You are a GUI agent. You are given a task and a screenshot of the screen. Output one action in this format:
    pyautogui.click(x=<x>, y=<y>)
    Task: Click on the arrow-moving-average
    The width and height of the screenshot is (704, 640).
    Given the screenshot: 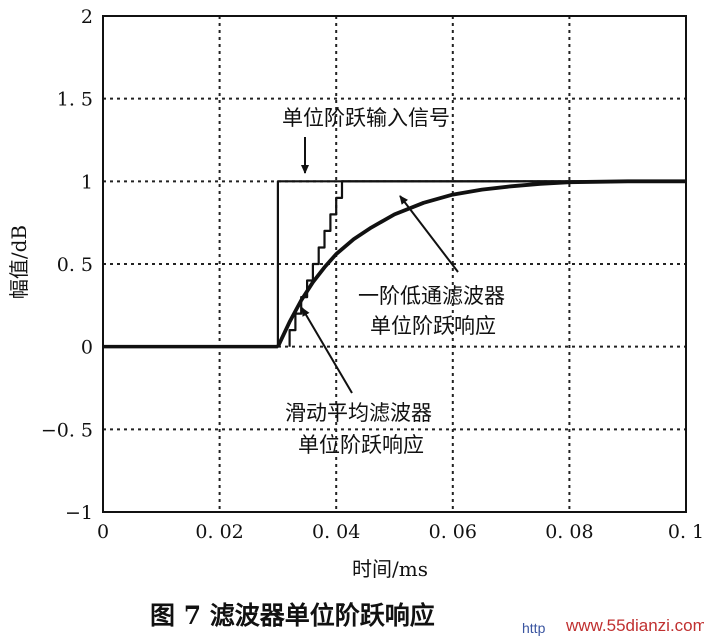 What is the action you would take?
    pyautogui.click(x=327, y=350)
    